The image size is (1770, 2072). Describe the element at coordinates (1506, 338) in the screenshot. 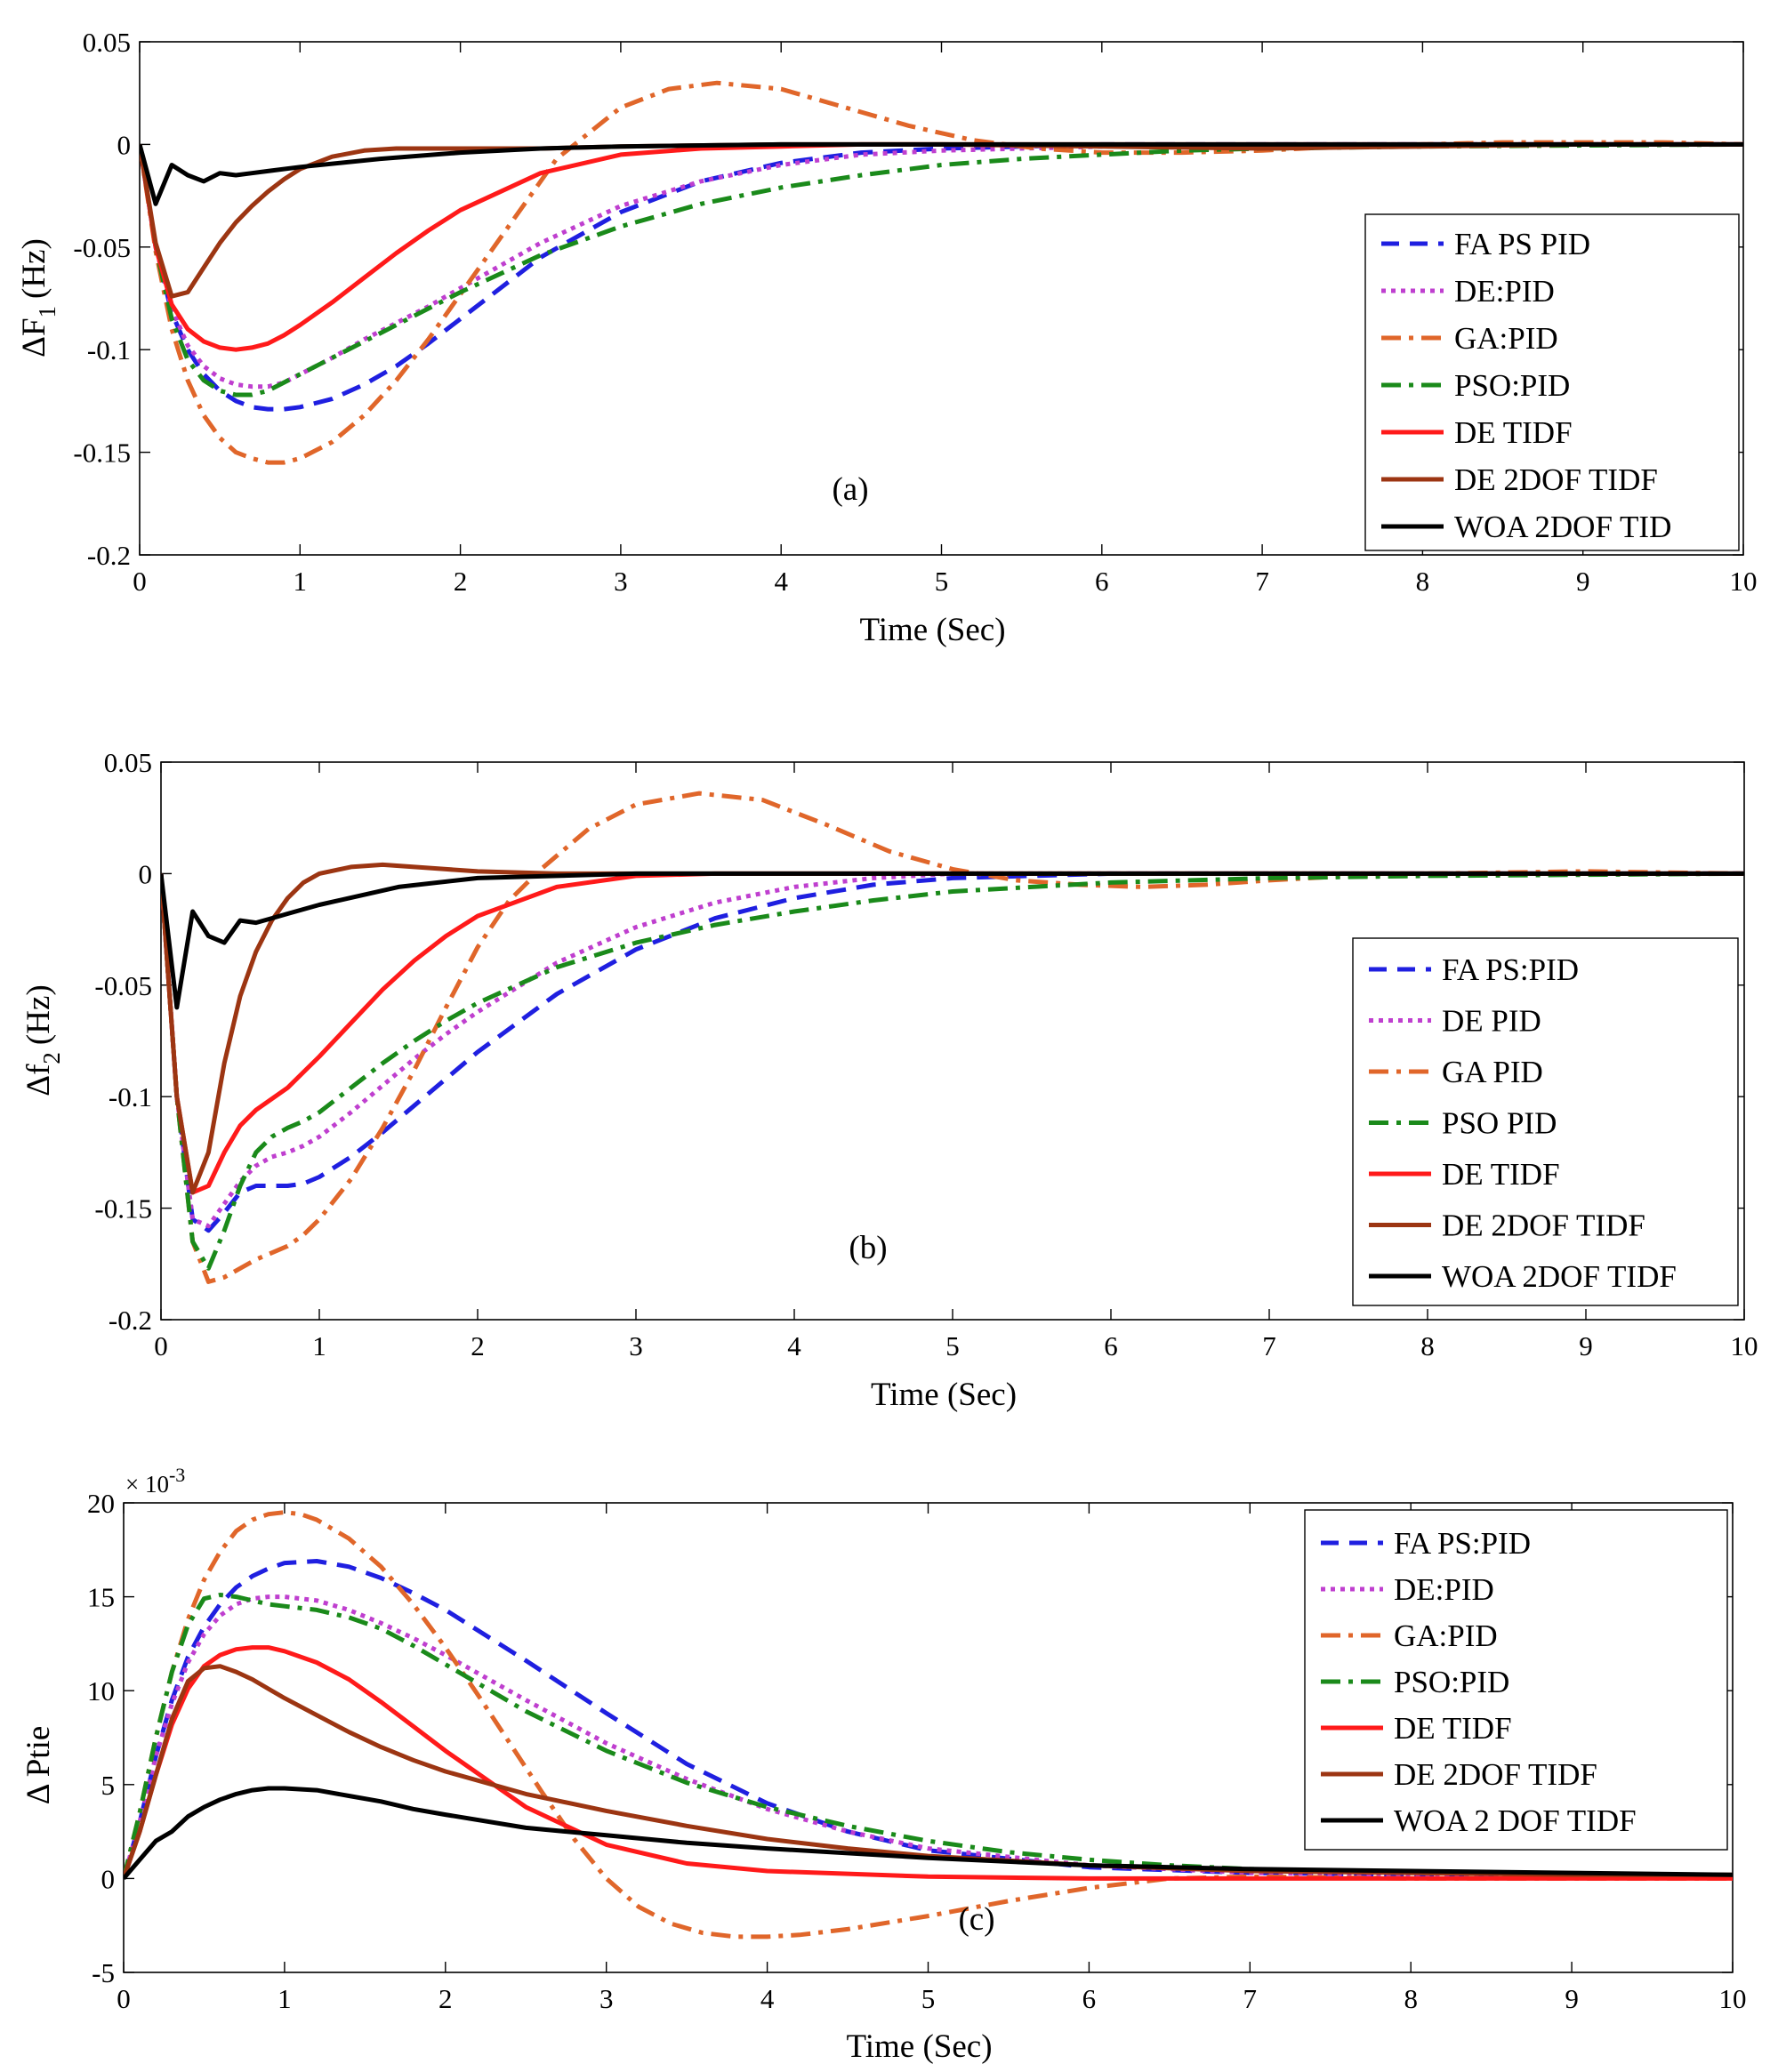

I see `legend-label: GA:PID` at that location.